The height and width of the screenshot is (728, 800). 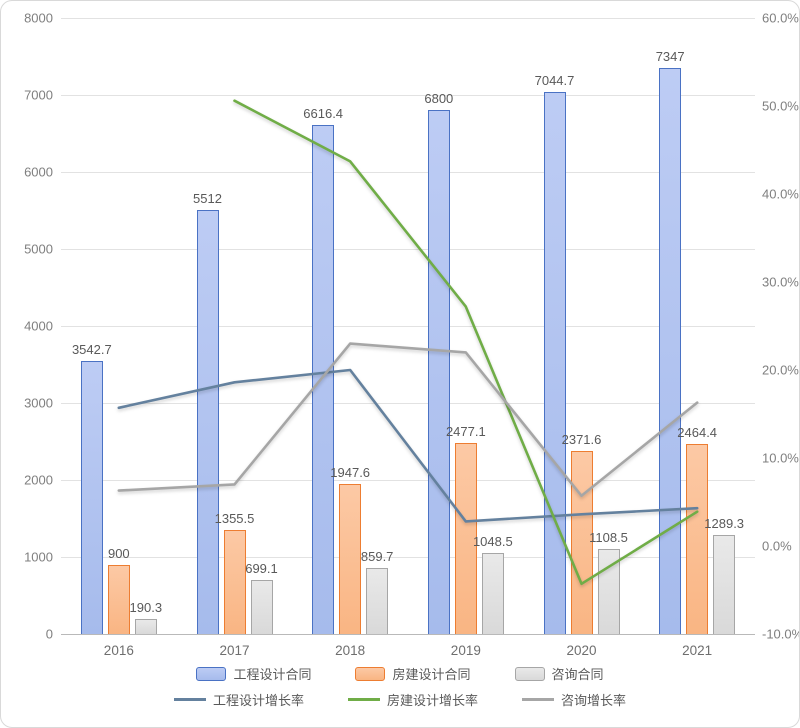 What do you see at coordinates (608, 537) in the screenshot?
I see `data-label: 1108.5` at bounding box center [608, 537].